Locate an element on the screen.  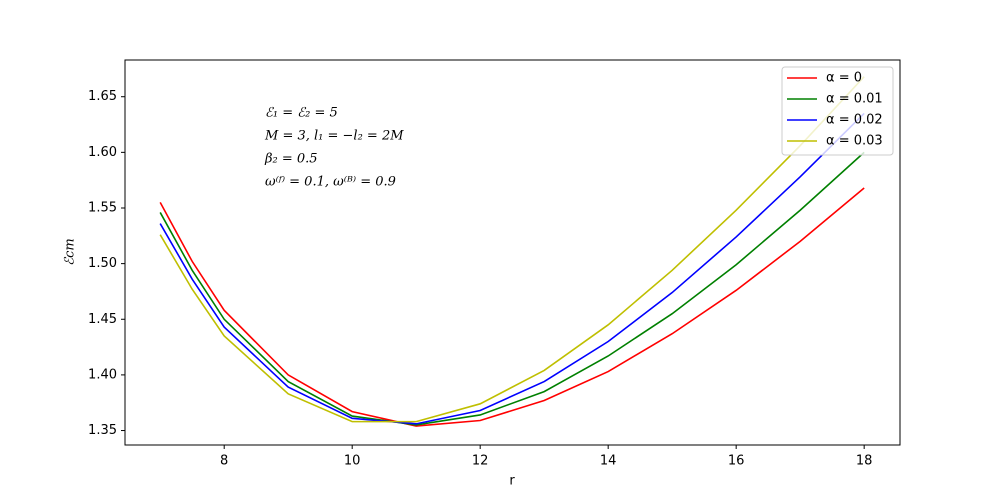
y-tick-label: 1.55 is located at coordinates (102, 207).